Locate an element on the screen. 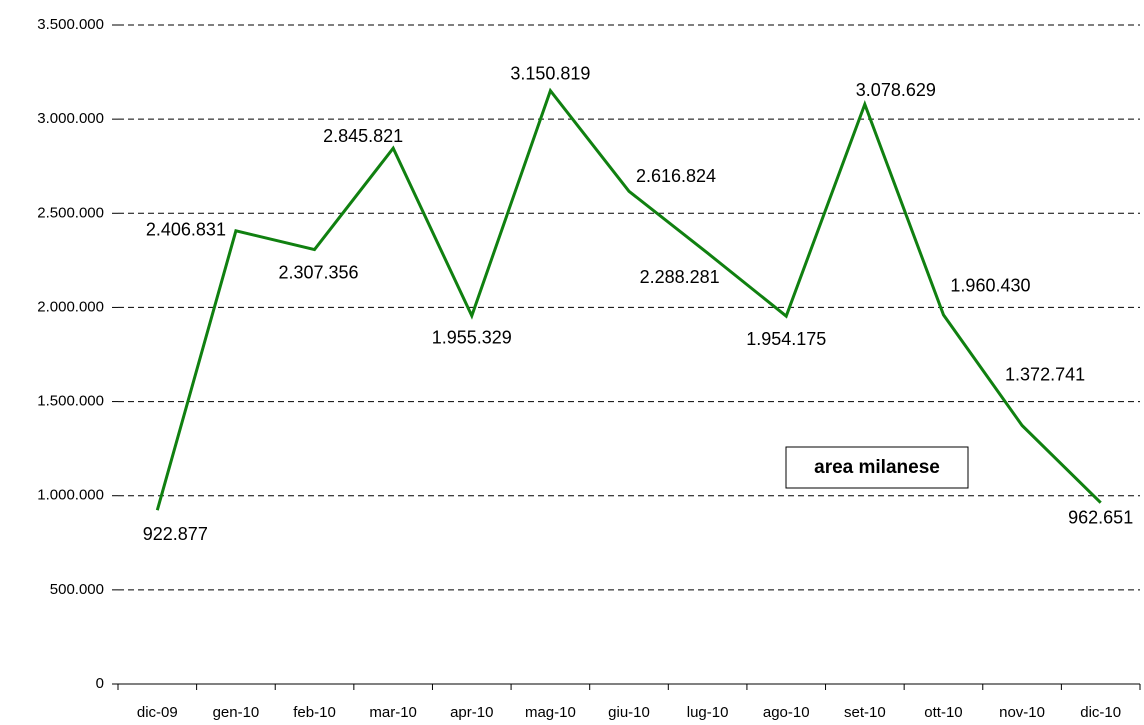  data-label: 1.960.430 is located at coordinates (990, 286).